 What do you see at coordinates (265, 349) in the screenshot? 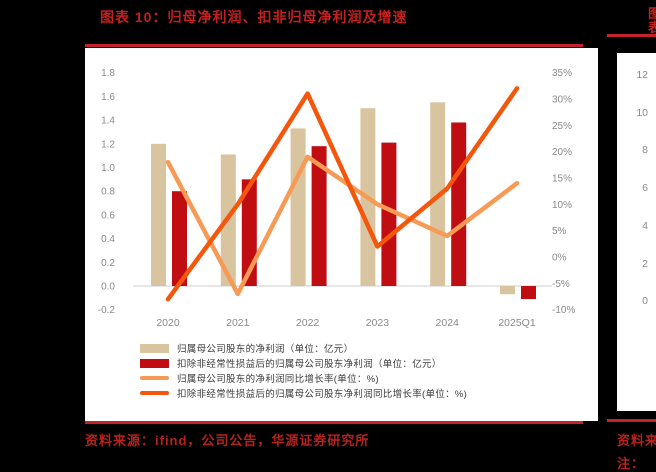
I see `legend-label-net-profit: 归属母公司股东的净利润（单位：亿元）` at bounding box center [265, 349].